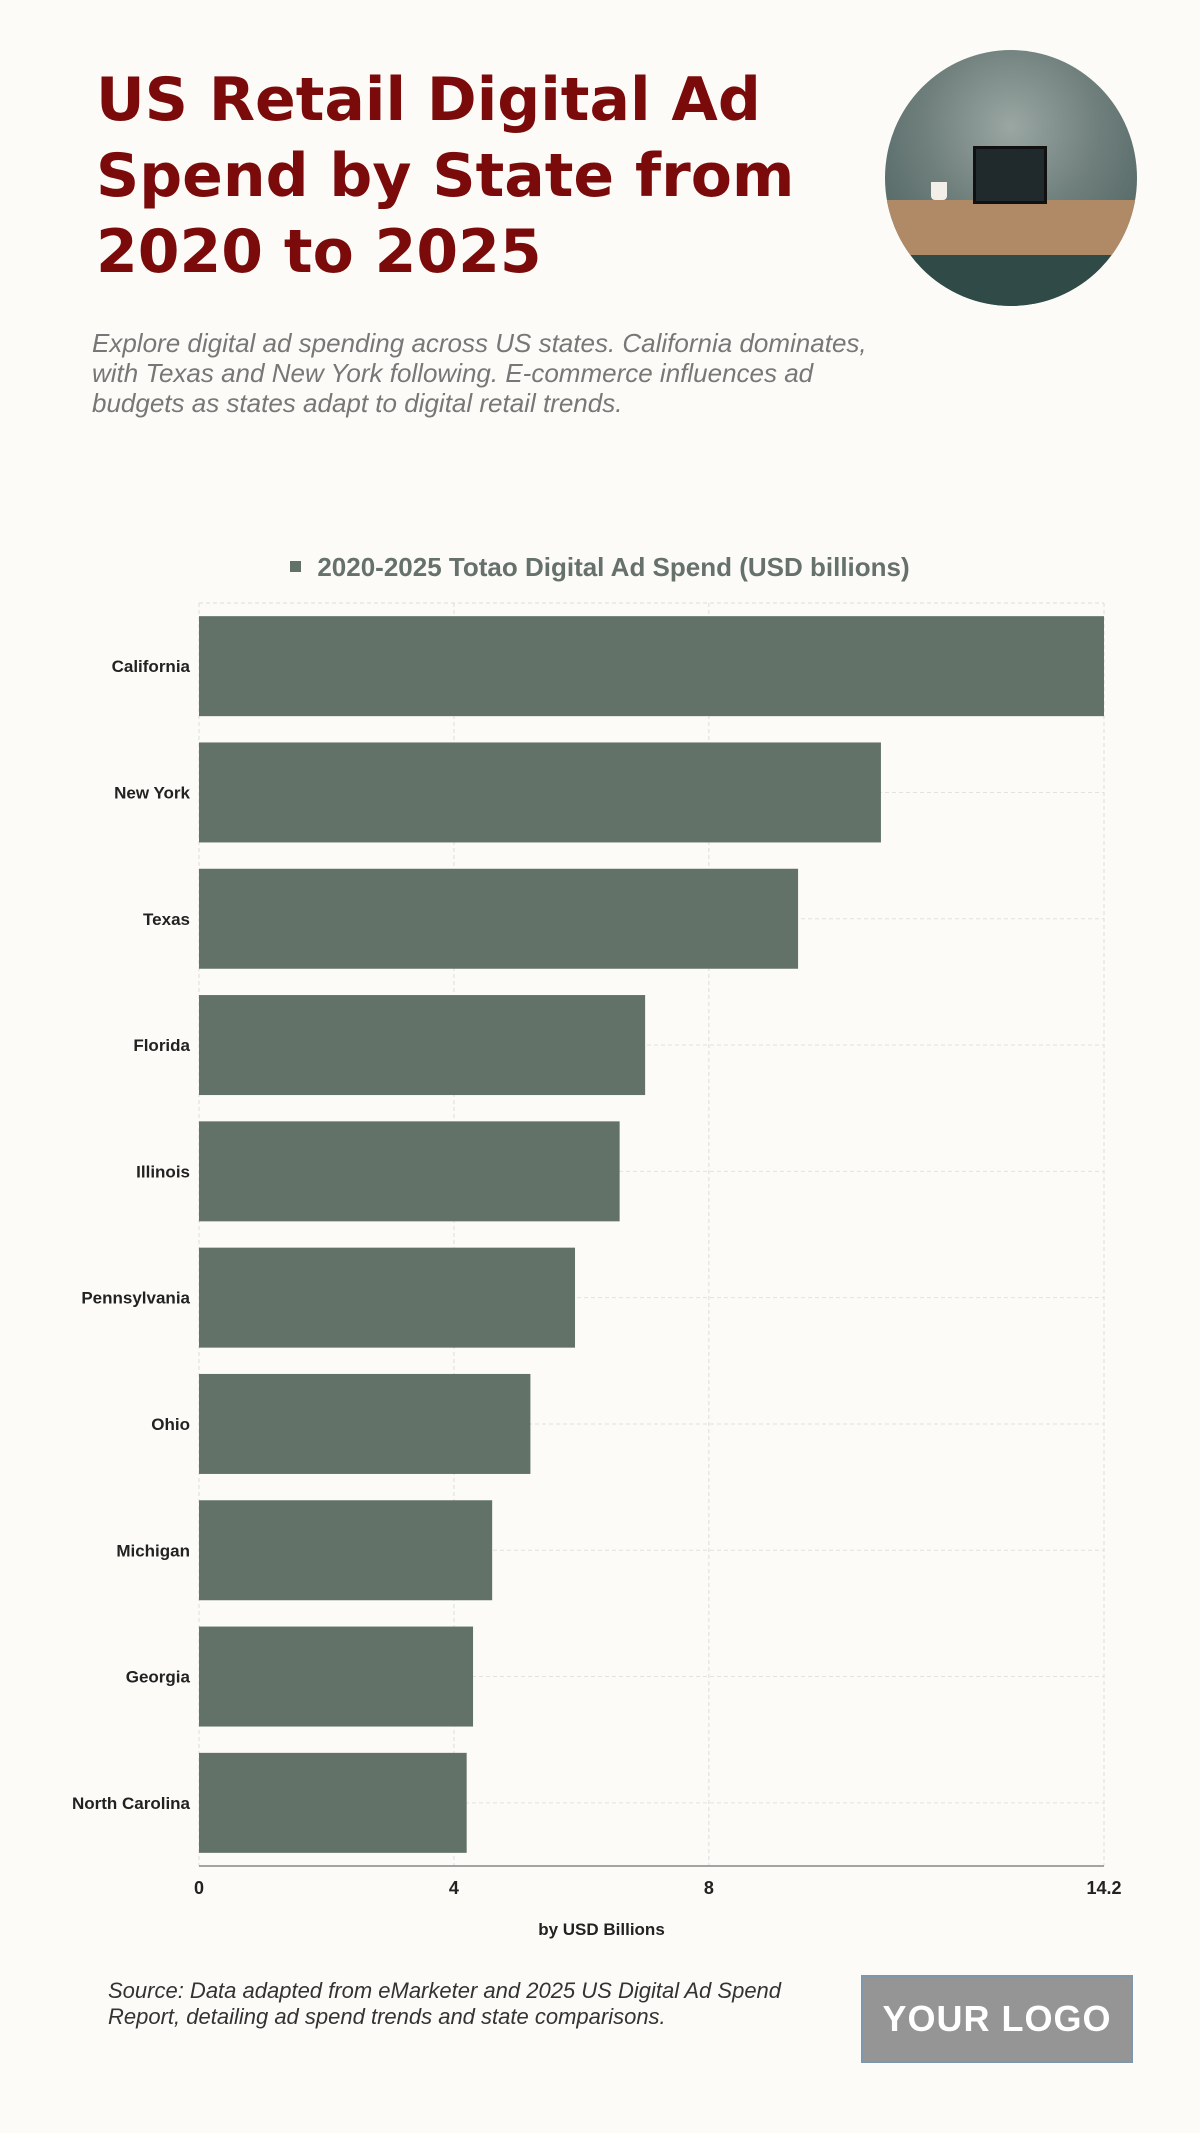 This screenshot has height=2133, width=1200. I want to click on bar-ohio, so click(365, 1423).